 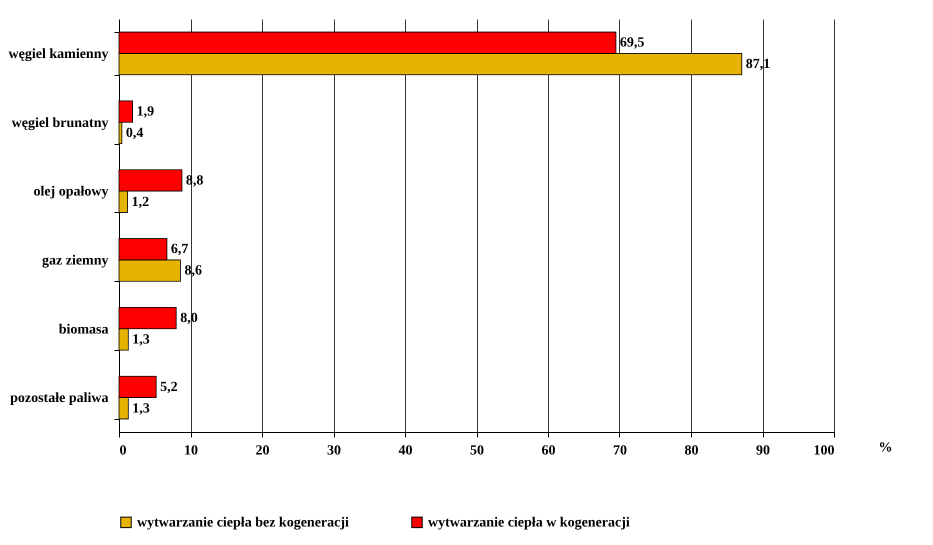 I want to click on x-axis-title: %, so click(x=885, y=448).